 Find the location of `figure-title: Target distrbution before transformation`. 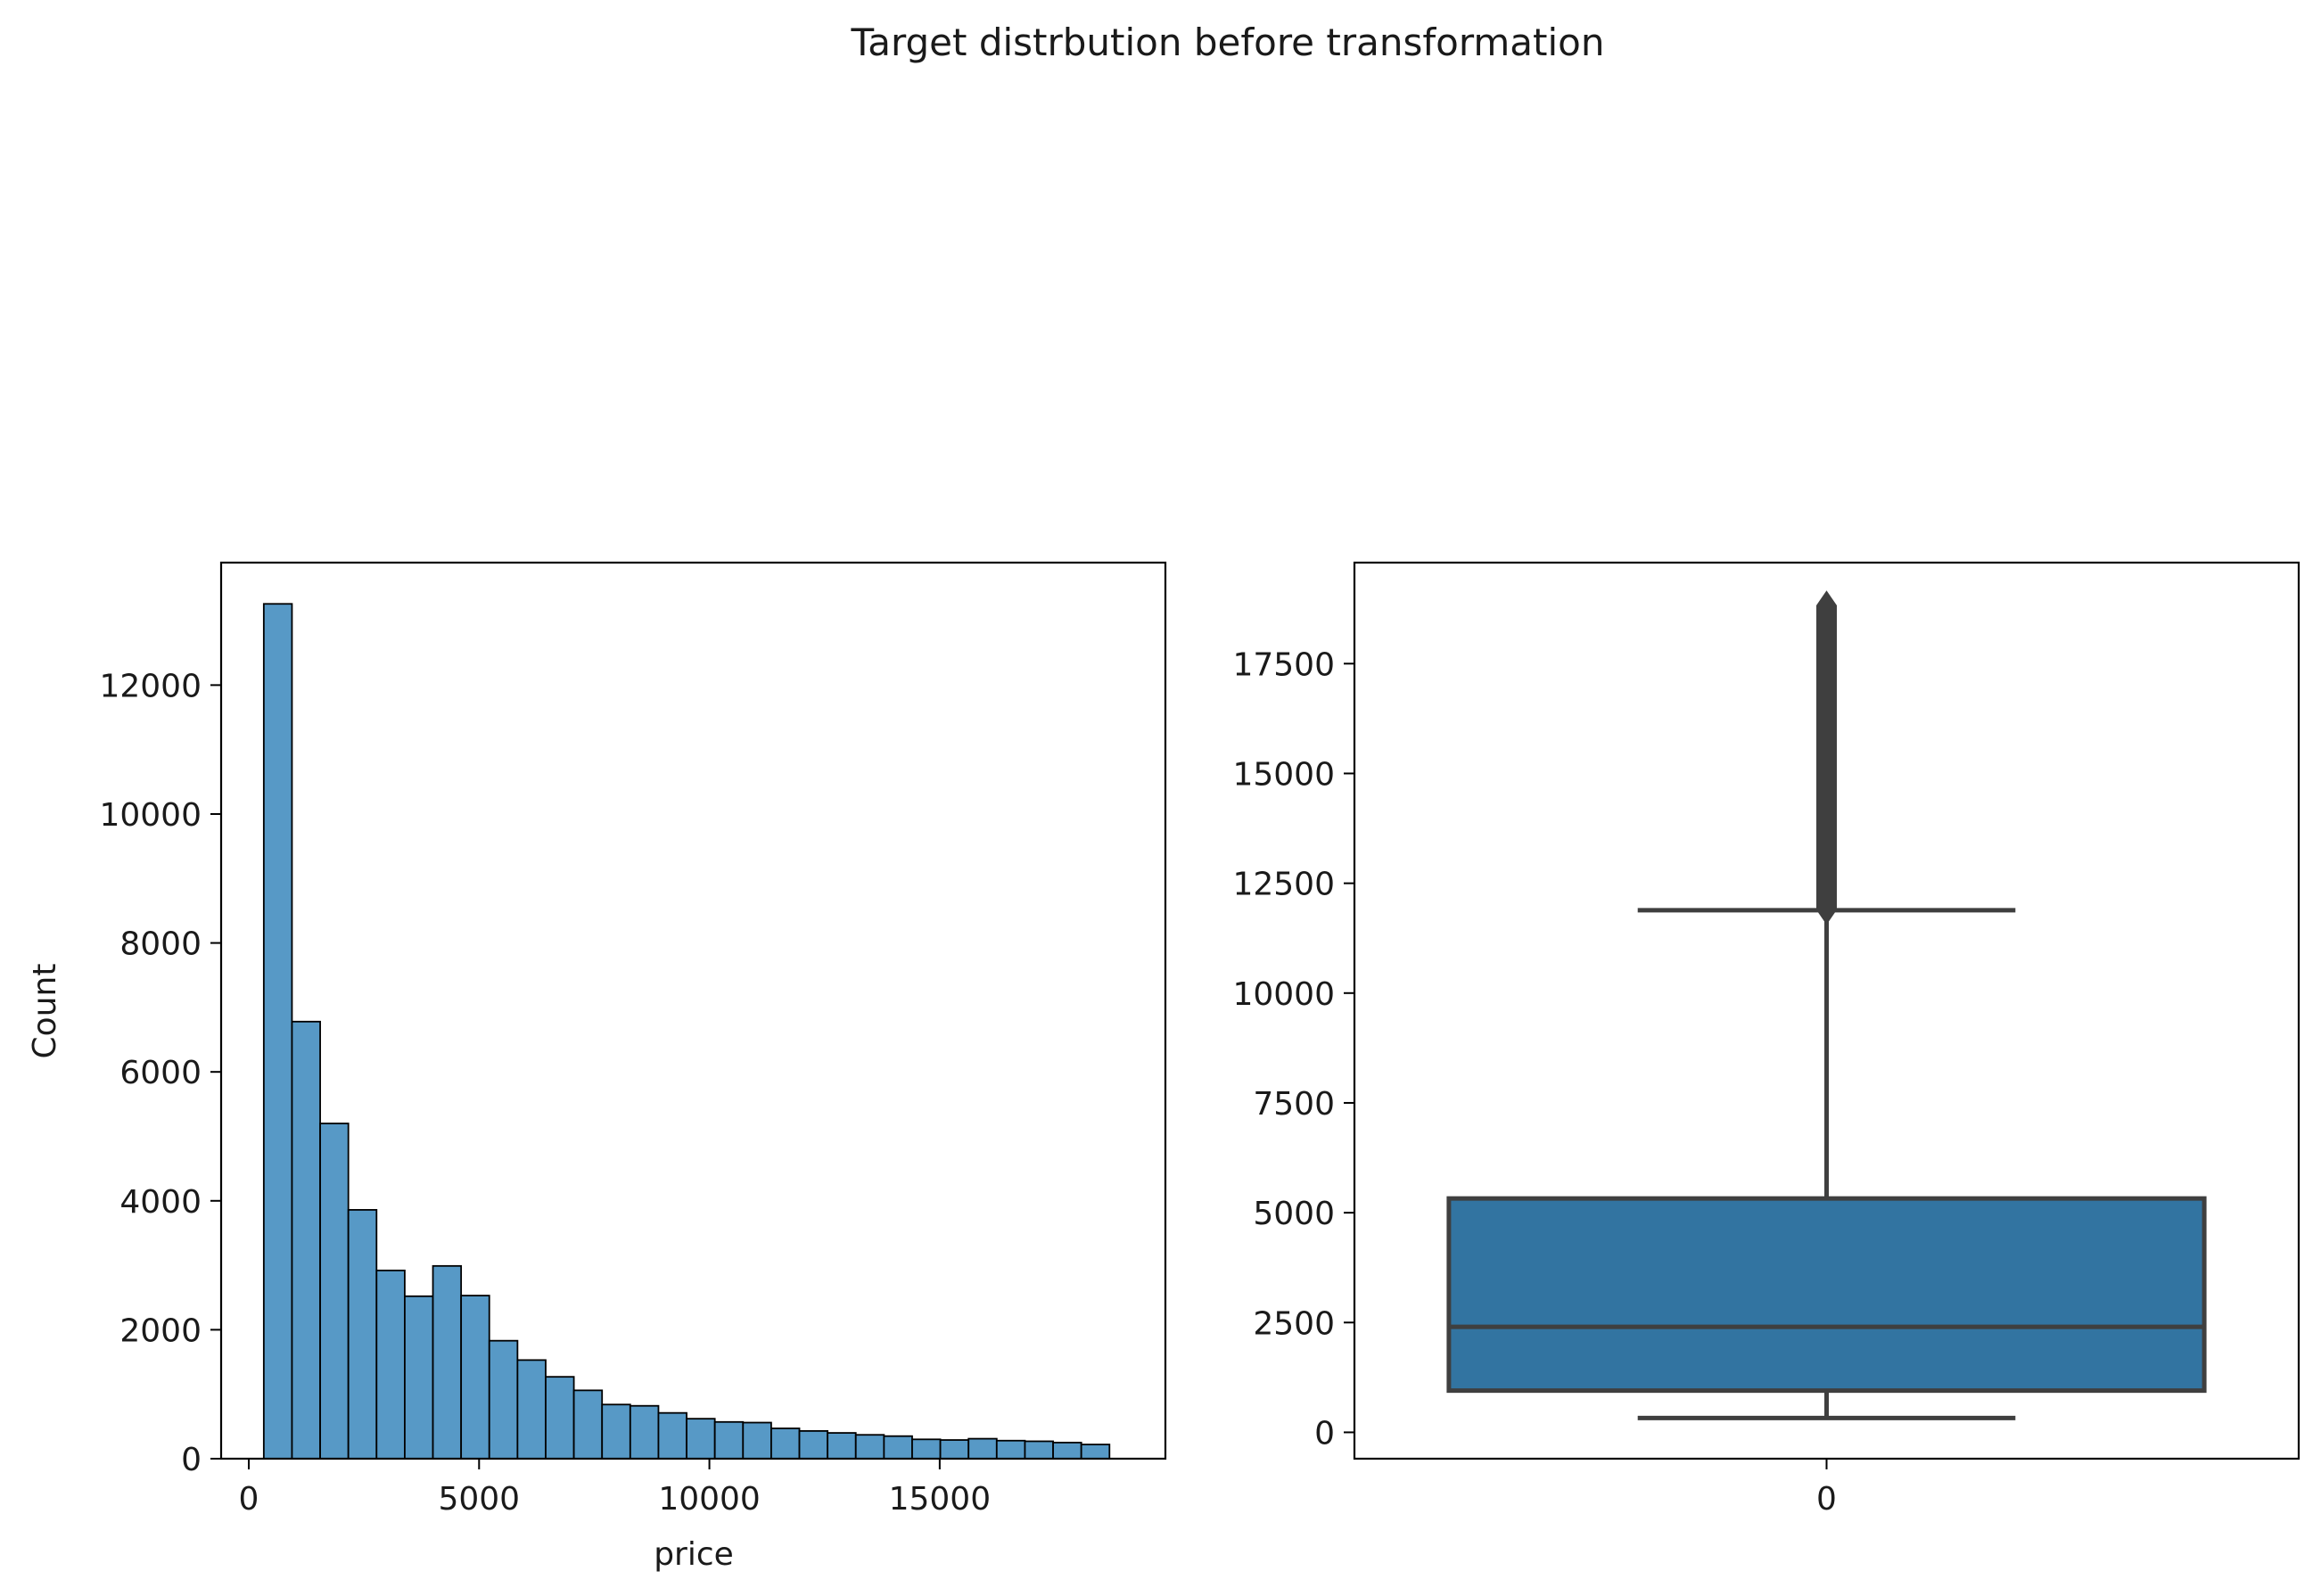

figure-title: Target distrbution before transformation is located at coordinates (1228, 42).